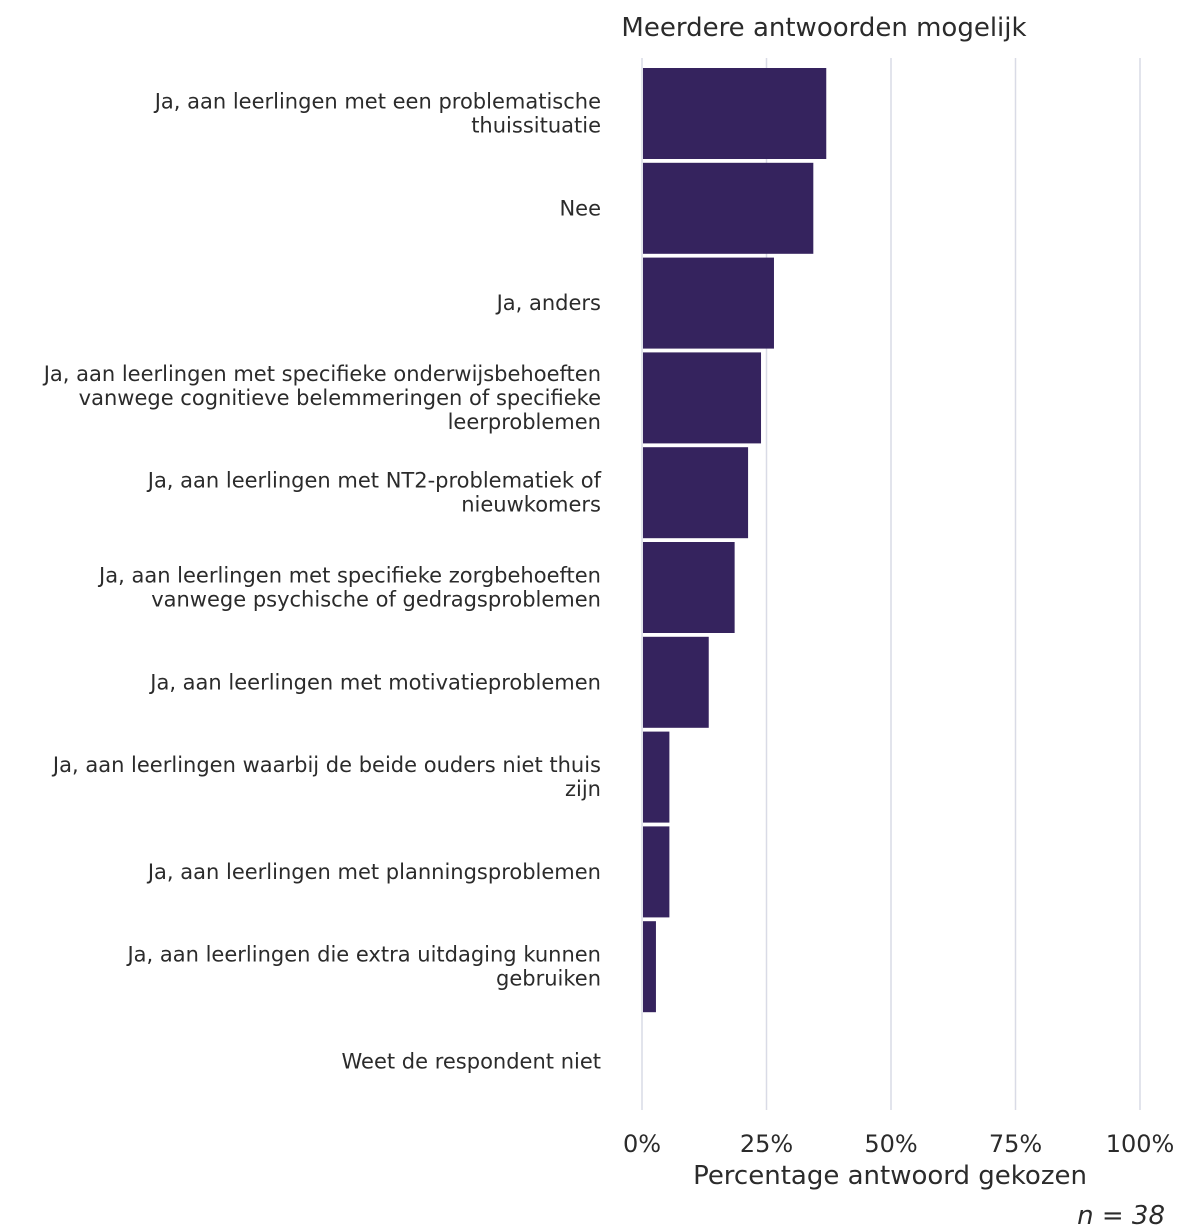 This screenshot has height=1228, width=1181. Describe the element at coordinates (823, 28) in the screenshot. I see `chart-title: Meerdere antwoorden mogelijk` at that location.